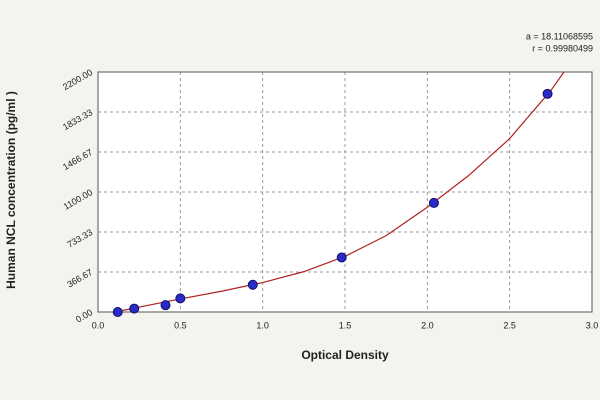  What do you see at coordinates (11, 190) in the screenshot?
I see `y-axis-label: Human NCL concentration (pg/ml )` at bounding box center [11, 190].